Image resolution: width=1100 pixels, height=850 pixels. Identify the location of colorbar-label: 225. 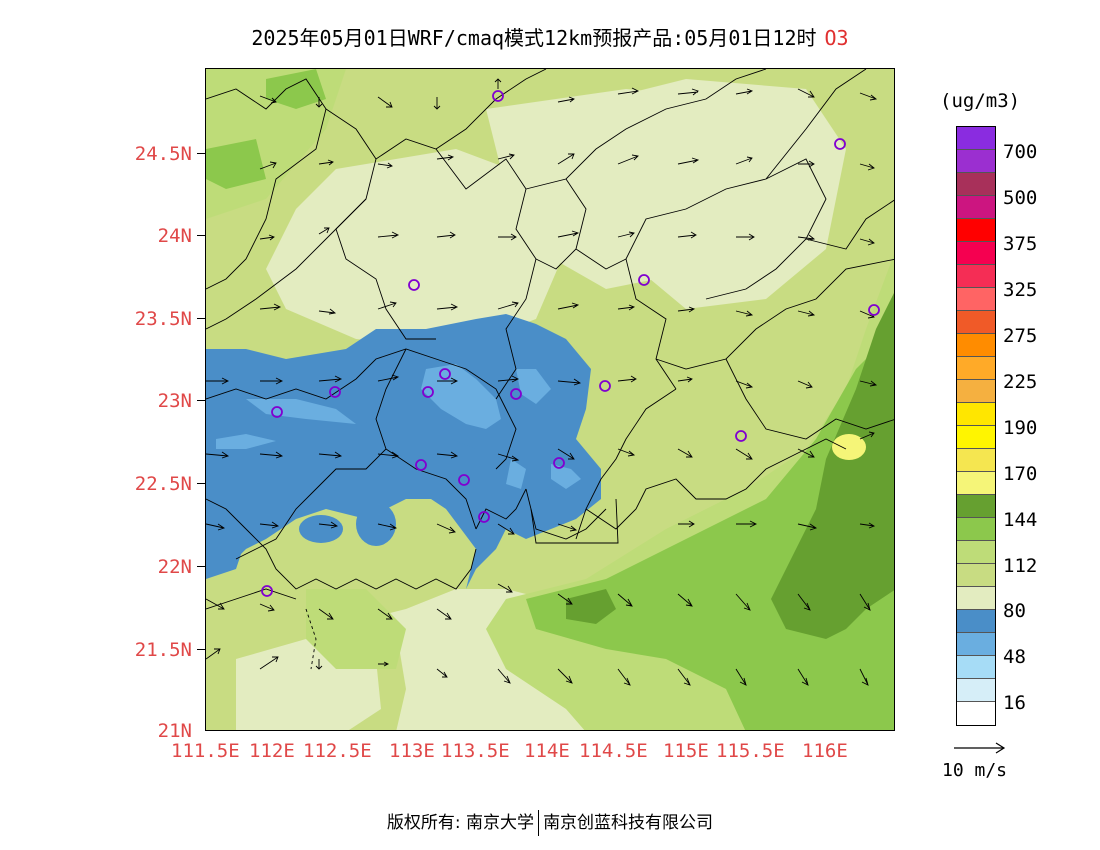
(1020, 382).